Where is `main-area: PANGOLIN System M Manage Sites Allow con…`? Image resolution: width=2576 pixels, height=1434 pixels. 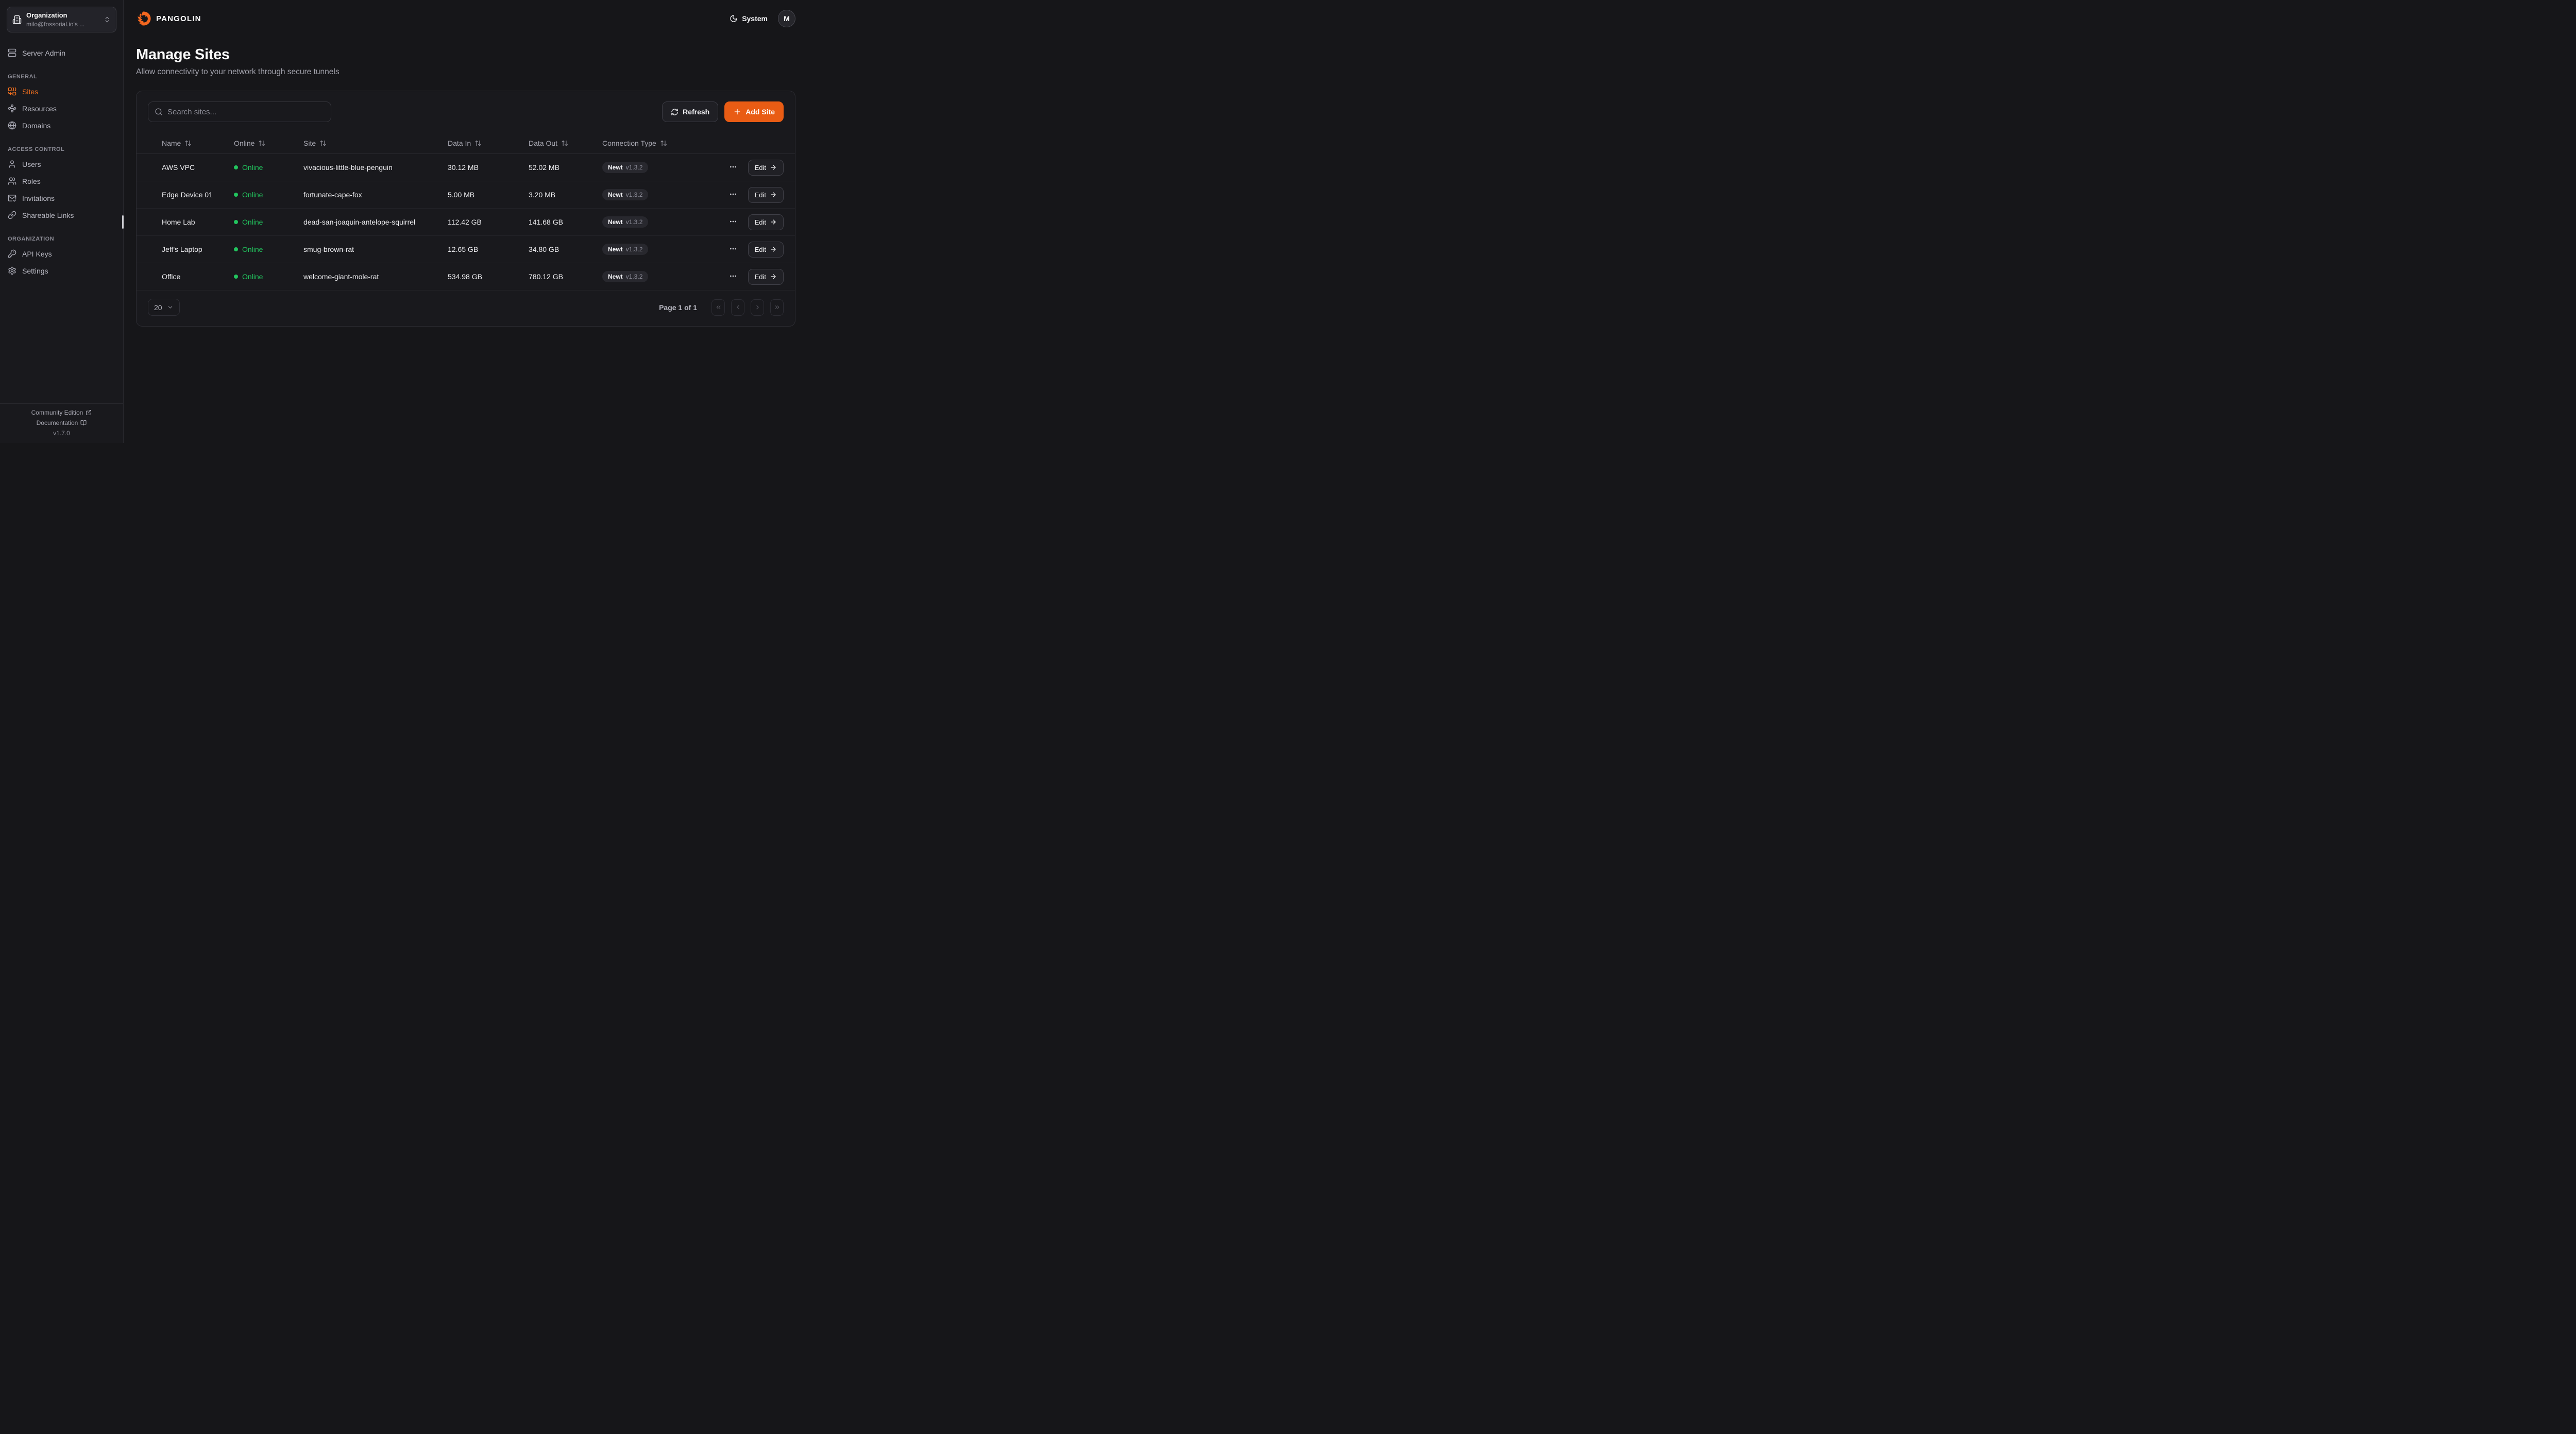
main-area: PANGOLIN System M Manage Sites Allow con… is located at coordinates (466, 221).